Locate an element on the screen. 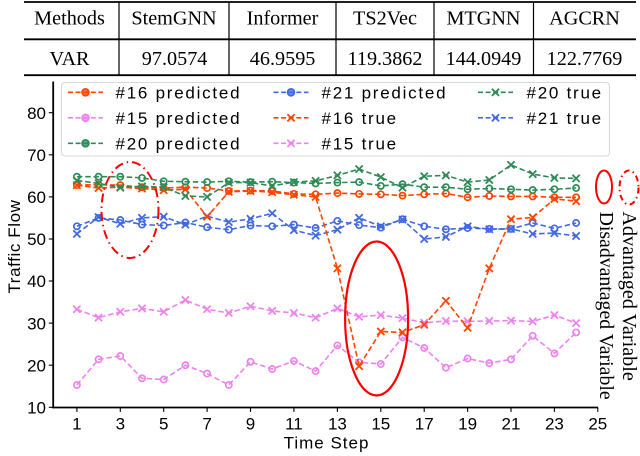 The image size is (640, 456). svg-text: 80 is located at coordinates (36, 113).